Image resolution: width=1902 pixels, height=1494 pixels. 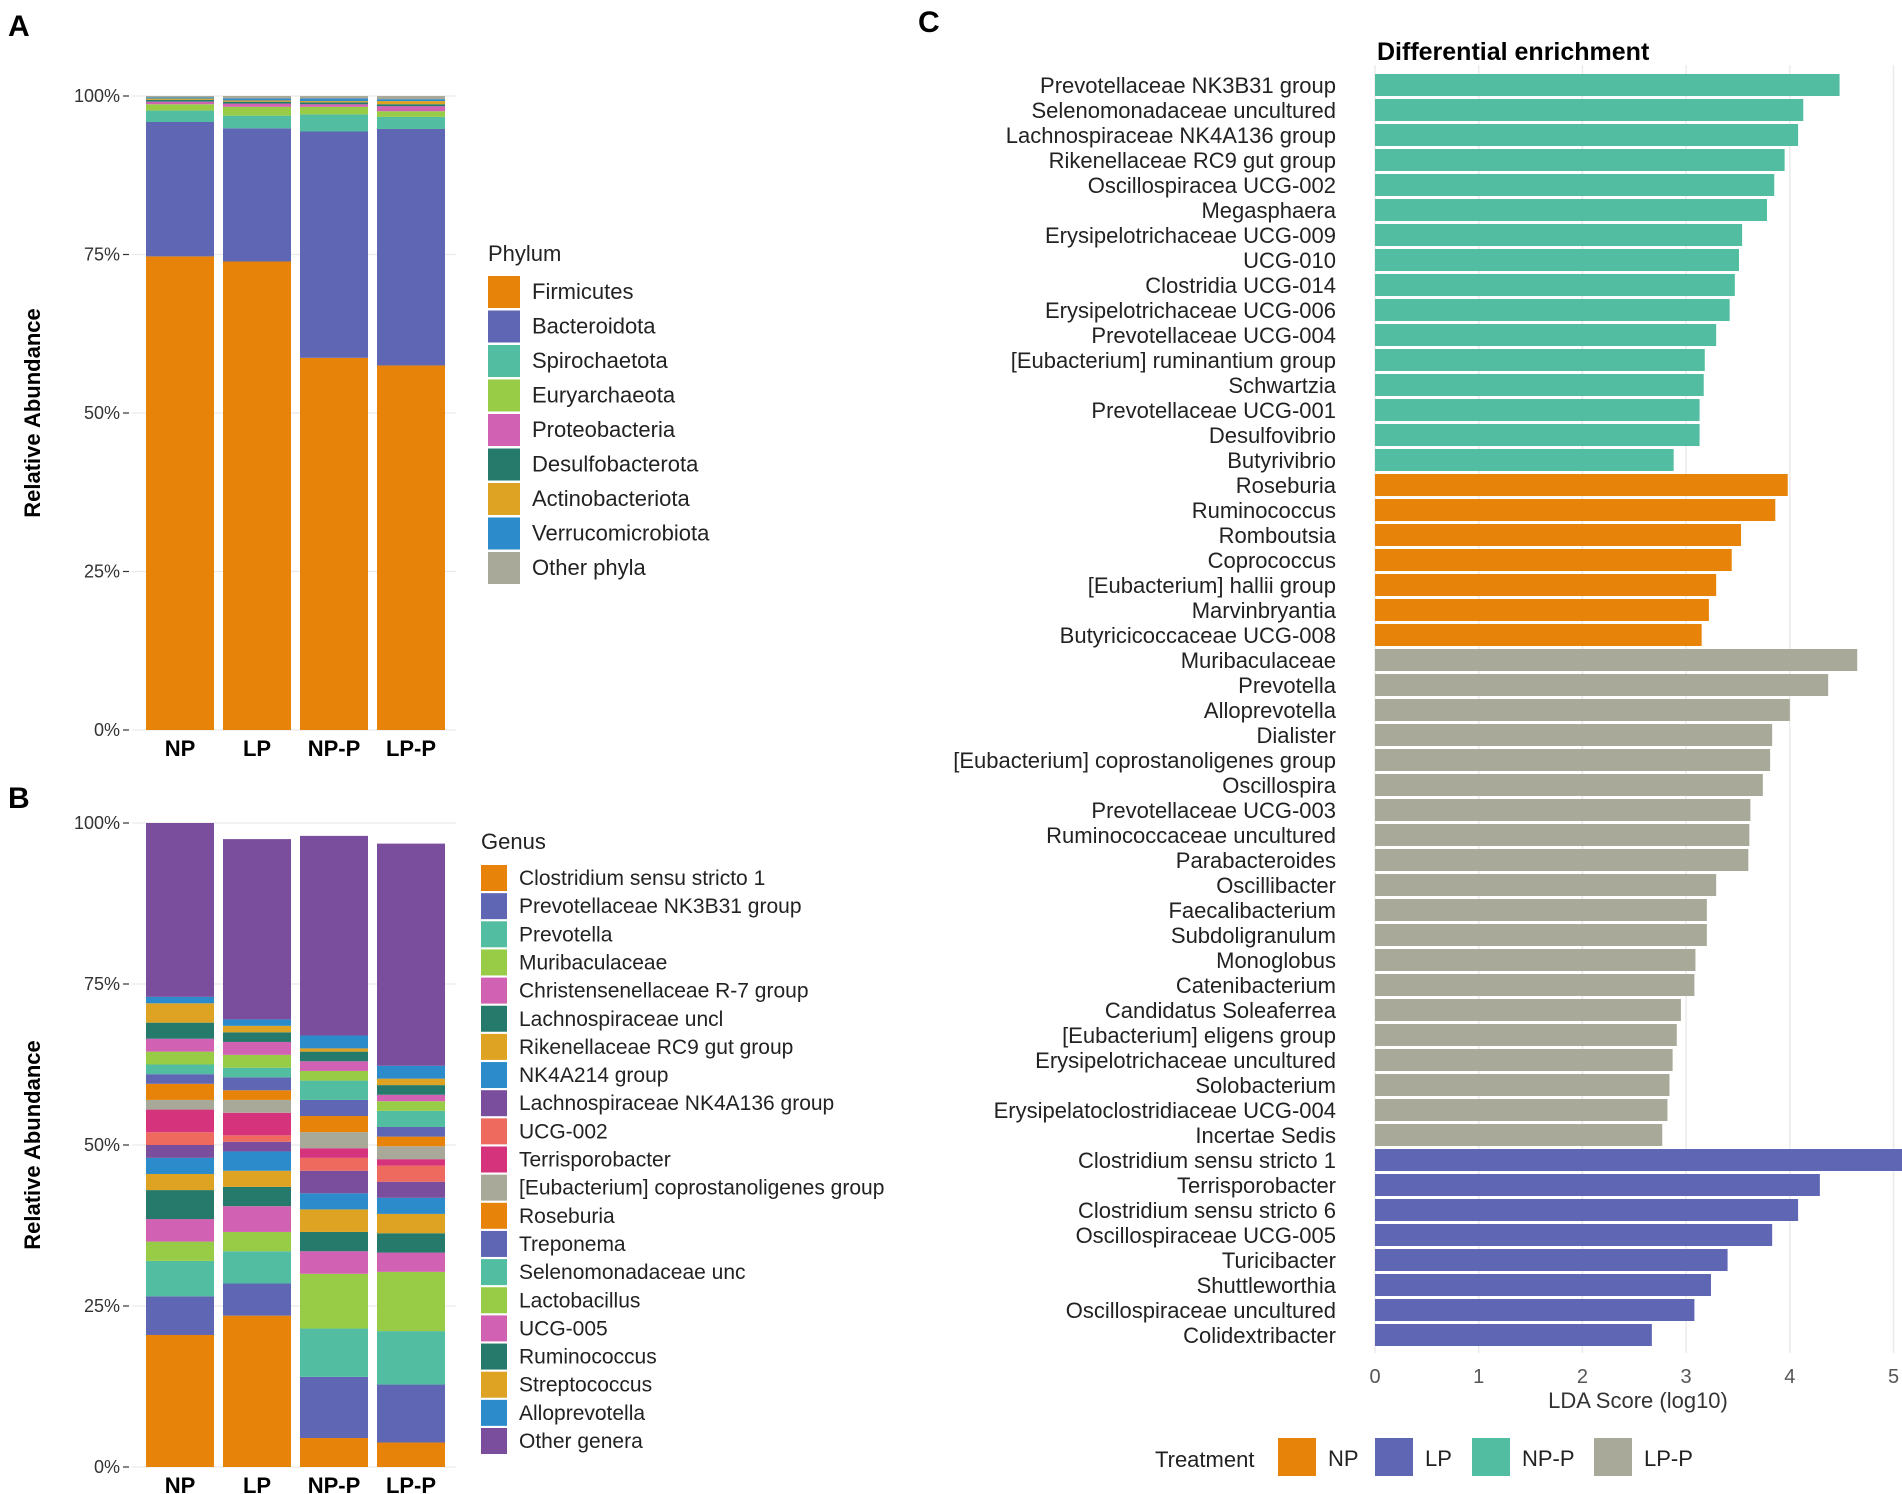 What do you see at coordinates (102, 572) in the screenshot?
I see `a-ytick-label: 25%` at bounding box center [102, 572].